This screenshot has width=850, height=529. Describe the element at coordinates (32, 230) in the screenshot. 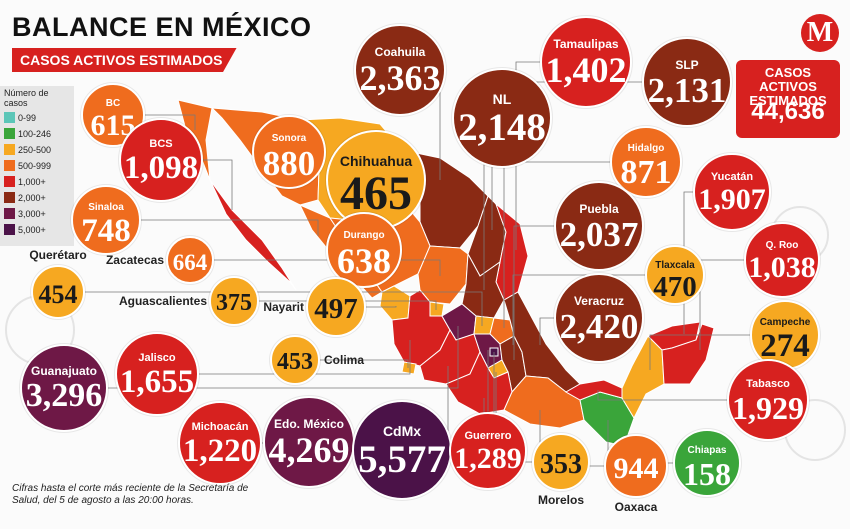

I see `legend-label: 5,000+` at that location.